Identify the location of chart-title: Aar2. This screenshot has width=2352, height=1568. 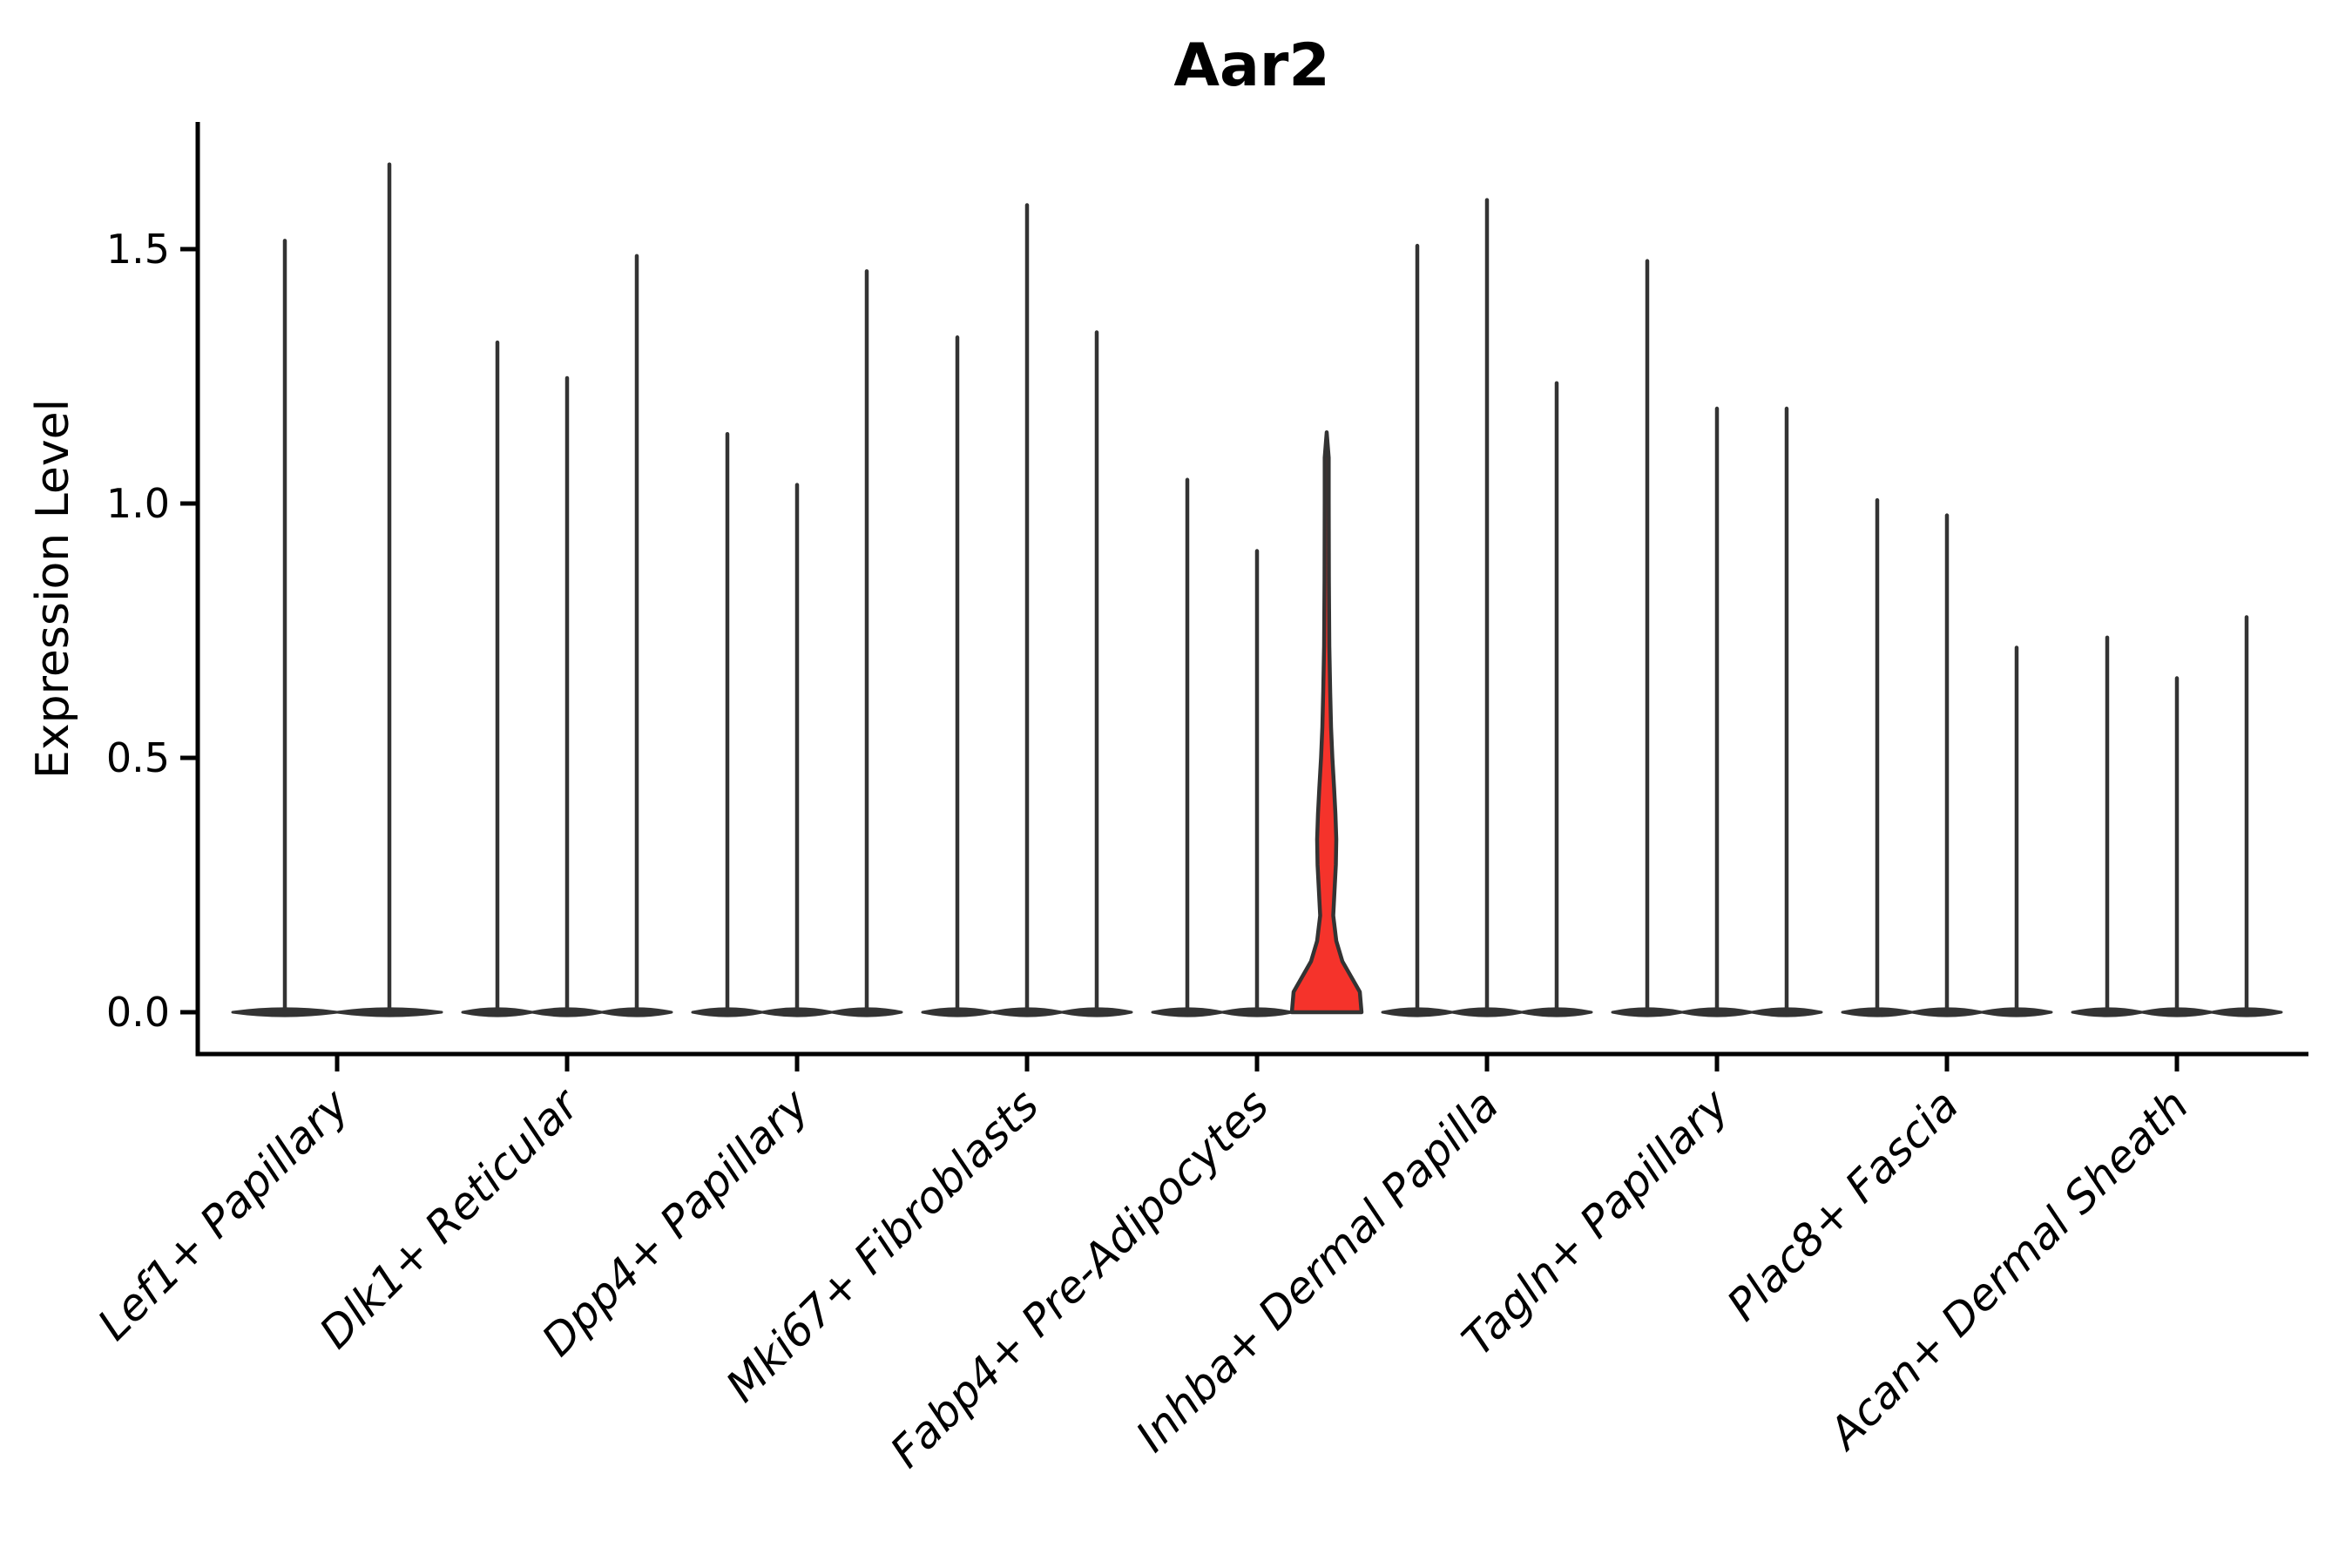
(1251, 66).